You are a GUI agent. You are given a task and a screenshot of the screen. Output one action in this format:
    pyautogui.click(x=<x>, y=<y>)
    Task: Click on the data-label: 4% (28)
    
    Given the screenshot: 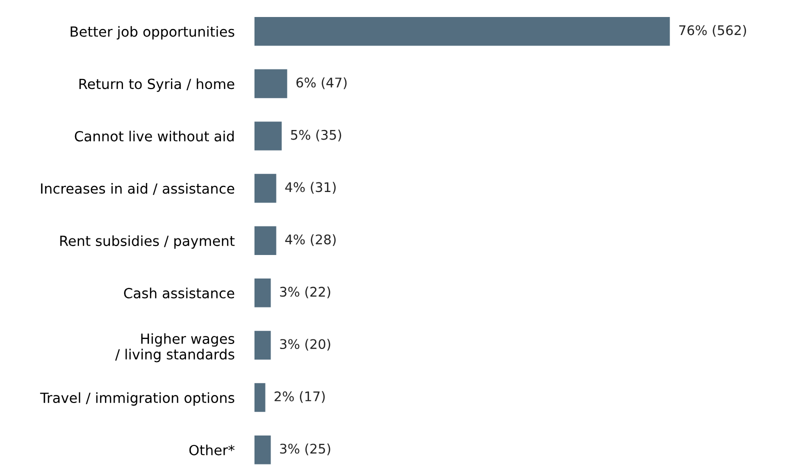 What is the action you would take?
    pyautogui.click(x=310, y=240)
    